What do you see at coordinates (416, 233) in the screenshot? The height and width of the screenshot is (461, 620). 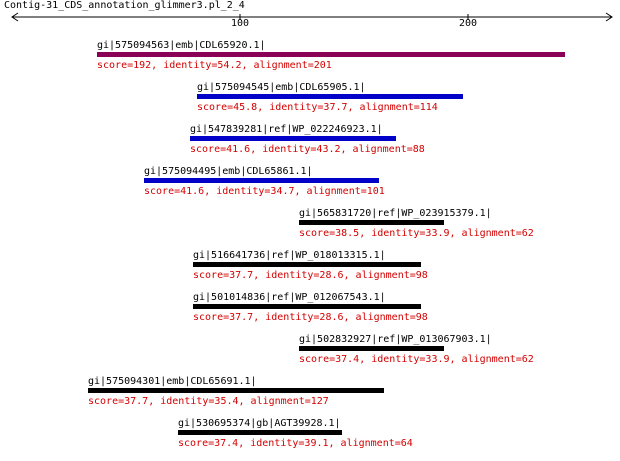 I see `hit-stats: score=38.5, identity=33.9, alignment=62` at bounding box center [416, 233].